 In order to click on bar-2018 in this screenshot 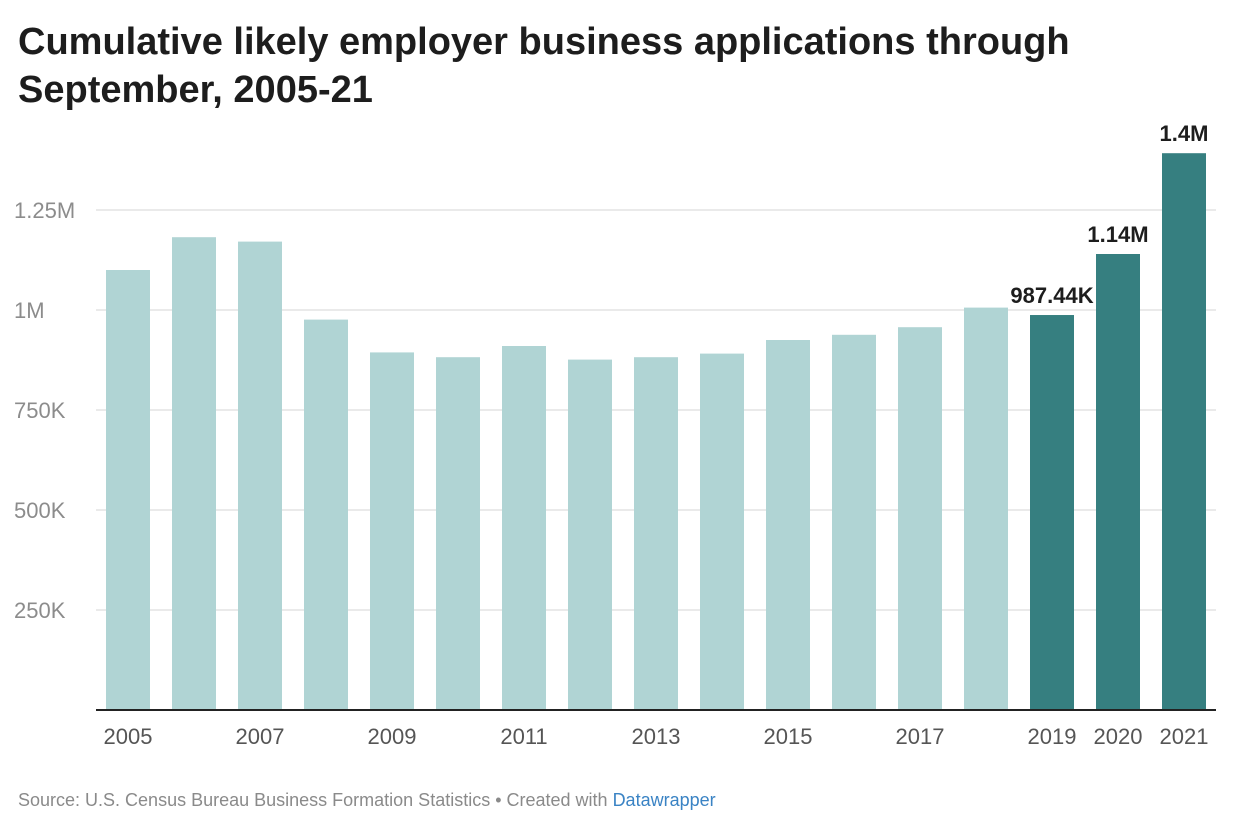, I will do `click(986, 508)`.